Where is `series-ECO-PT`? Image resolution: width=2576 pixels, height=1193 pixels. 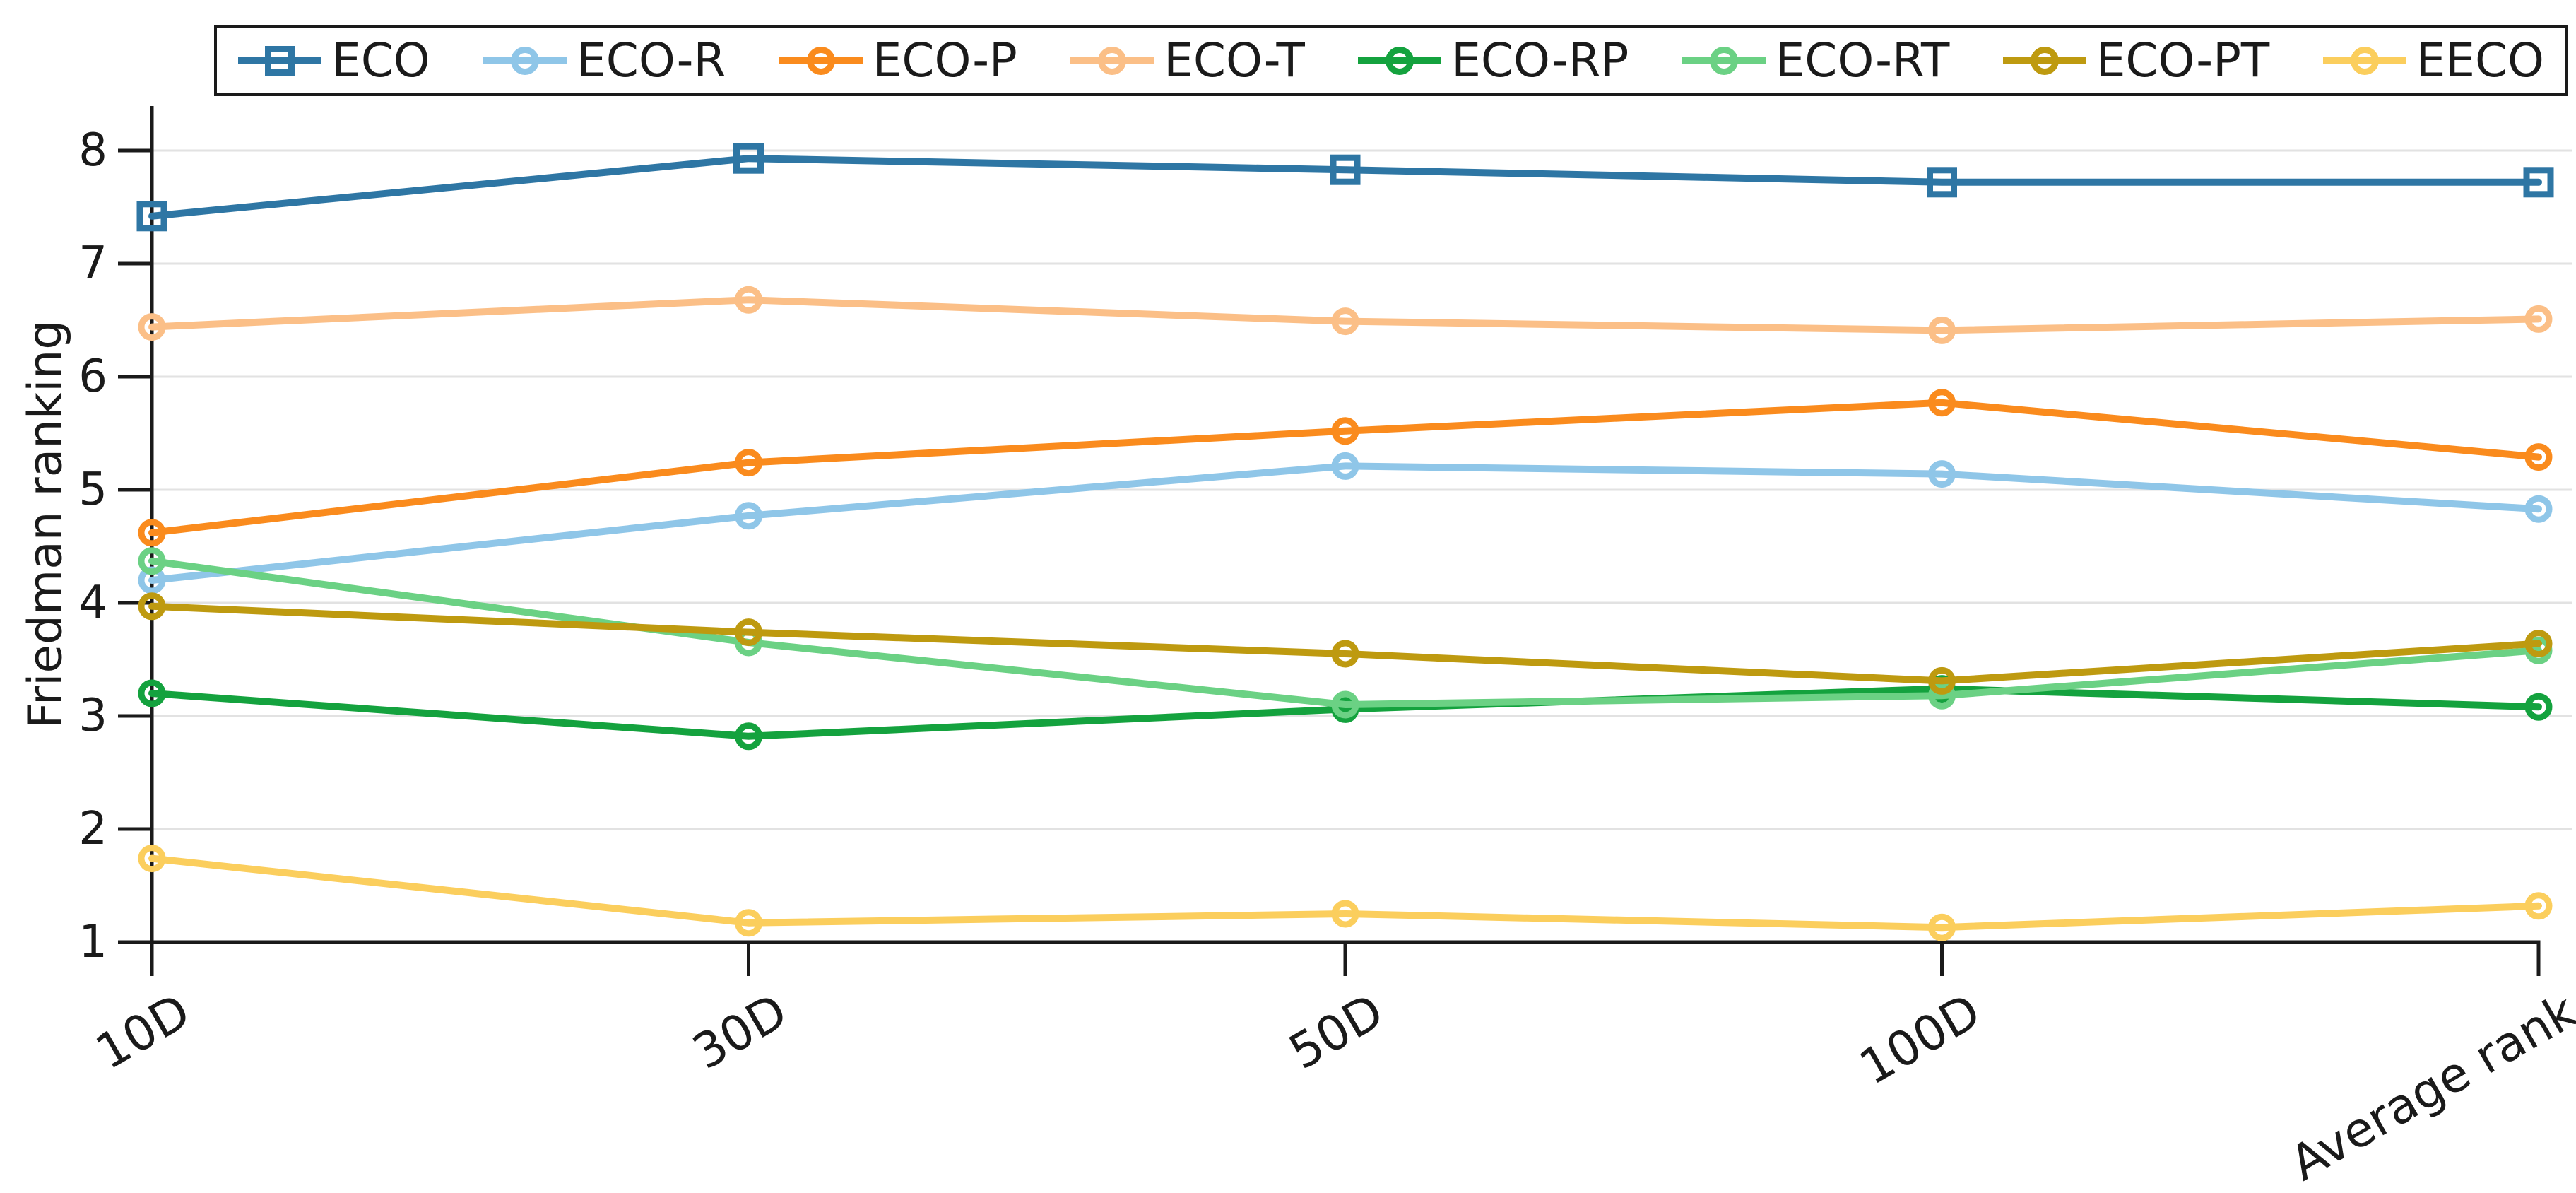
series-ECO-PT is located at coordinates (1345, 643).